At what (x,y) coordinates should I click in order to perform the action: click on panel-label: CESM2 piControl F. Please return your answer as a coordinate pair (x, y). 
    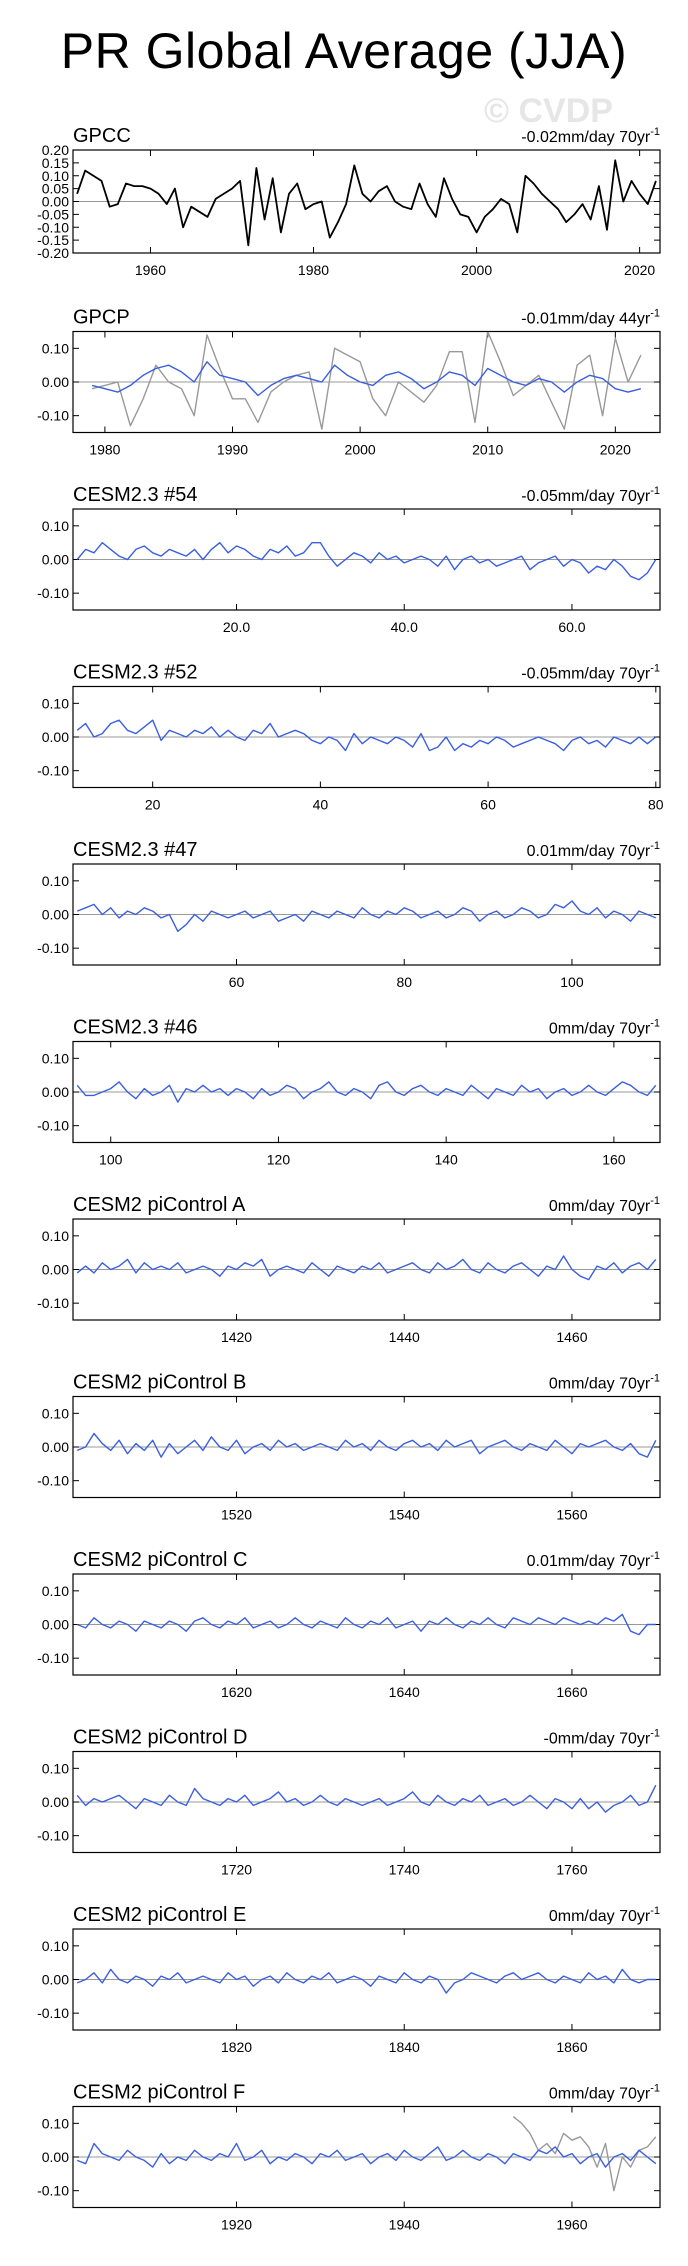
    Looking at the image, I should click on (159, 2093).